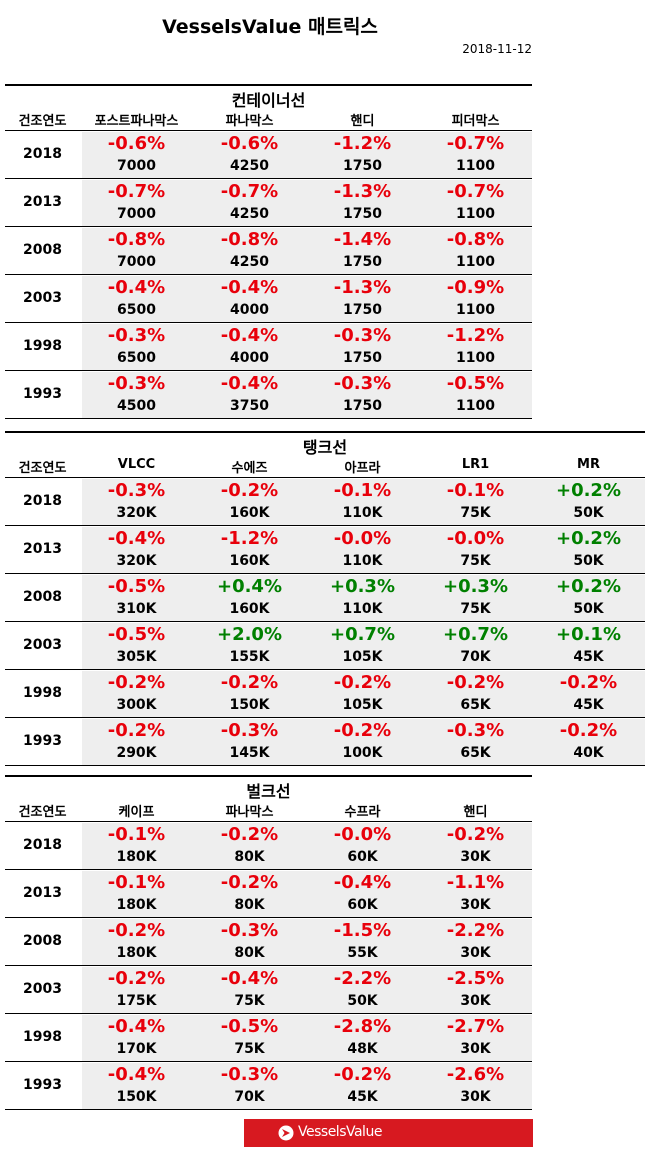  I want to click on change: -0.1%, so click(475, 490).